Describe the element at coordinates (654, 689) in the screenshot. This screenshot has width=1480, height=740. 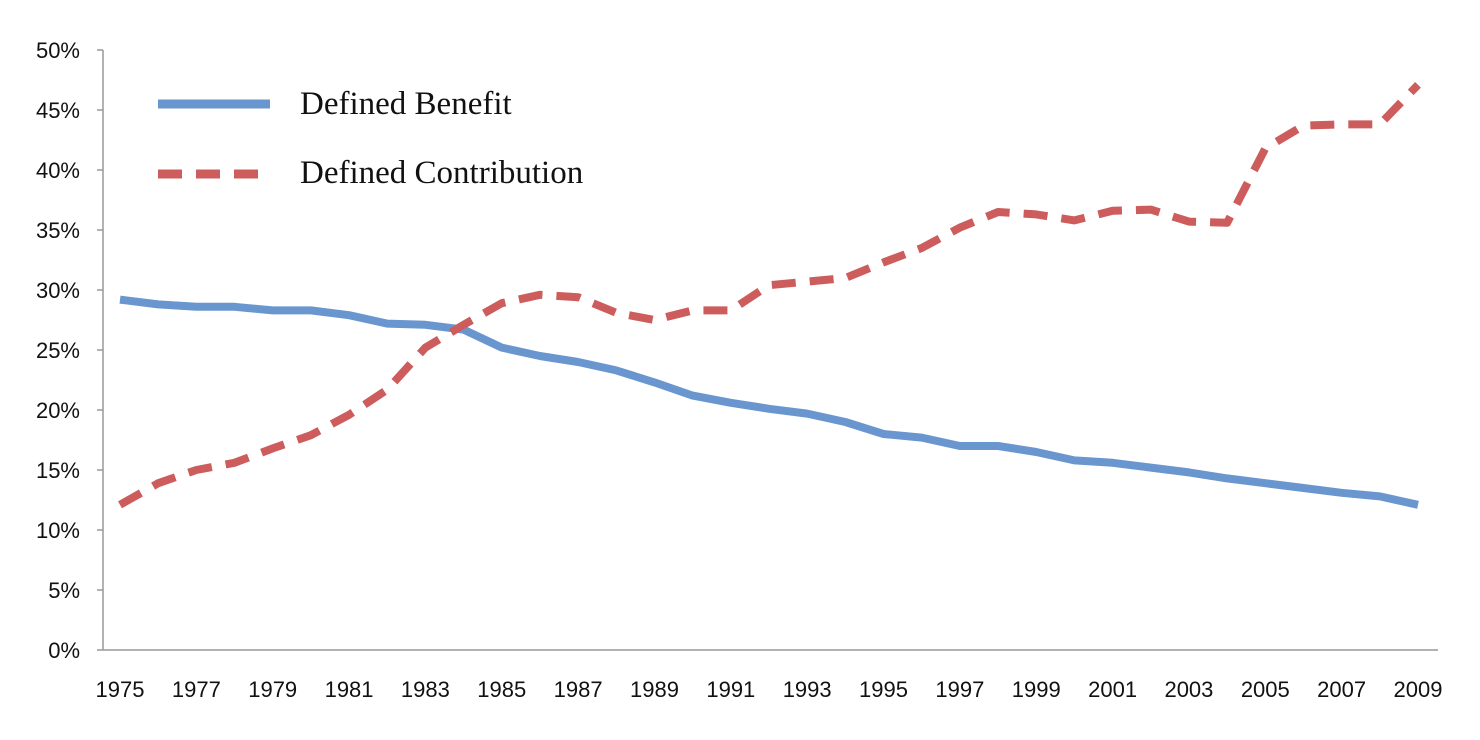
I see `x-tick-label: 1989` at that location.